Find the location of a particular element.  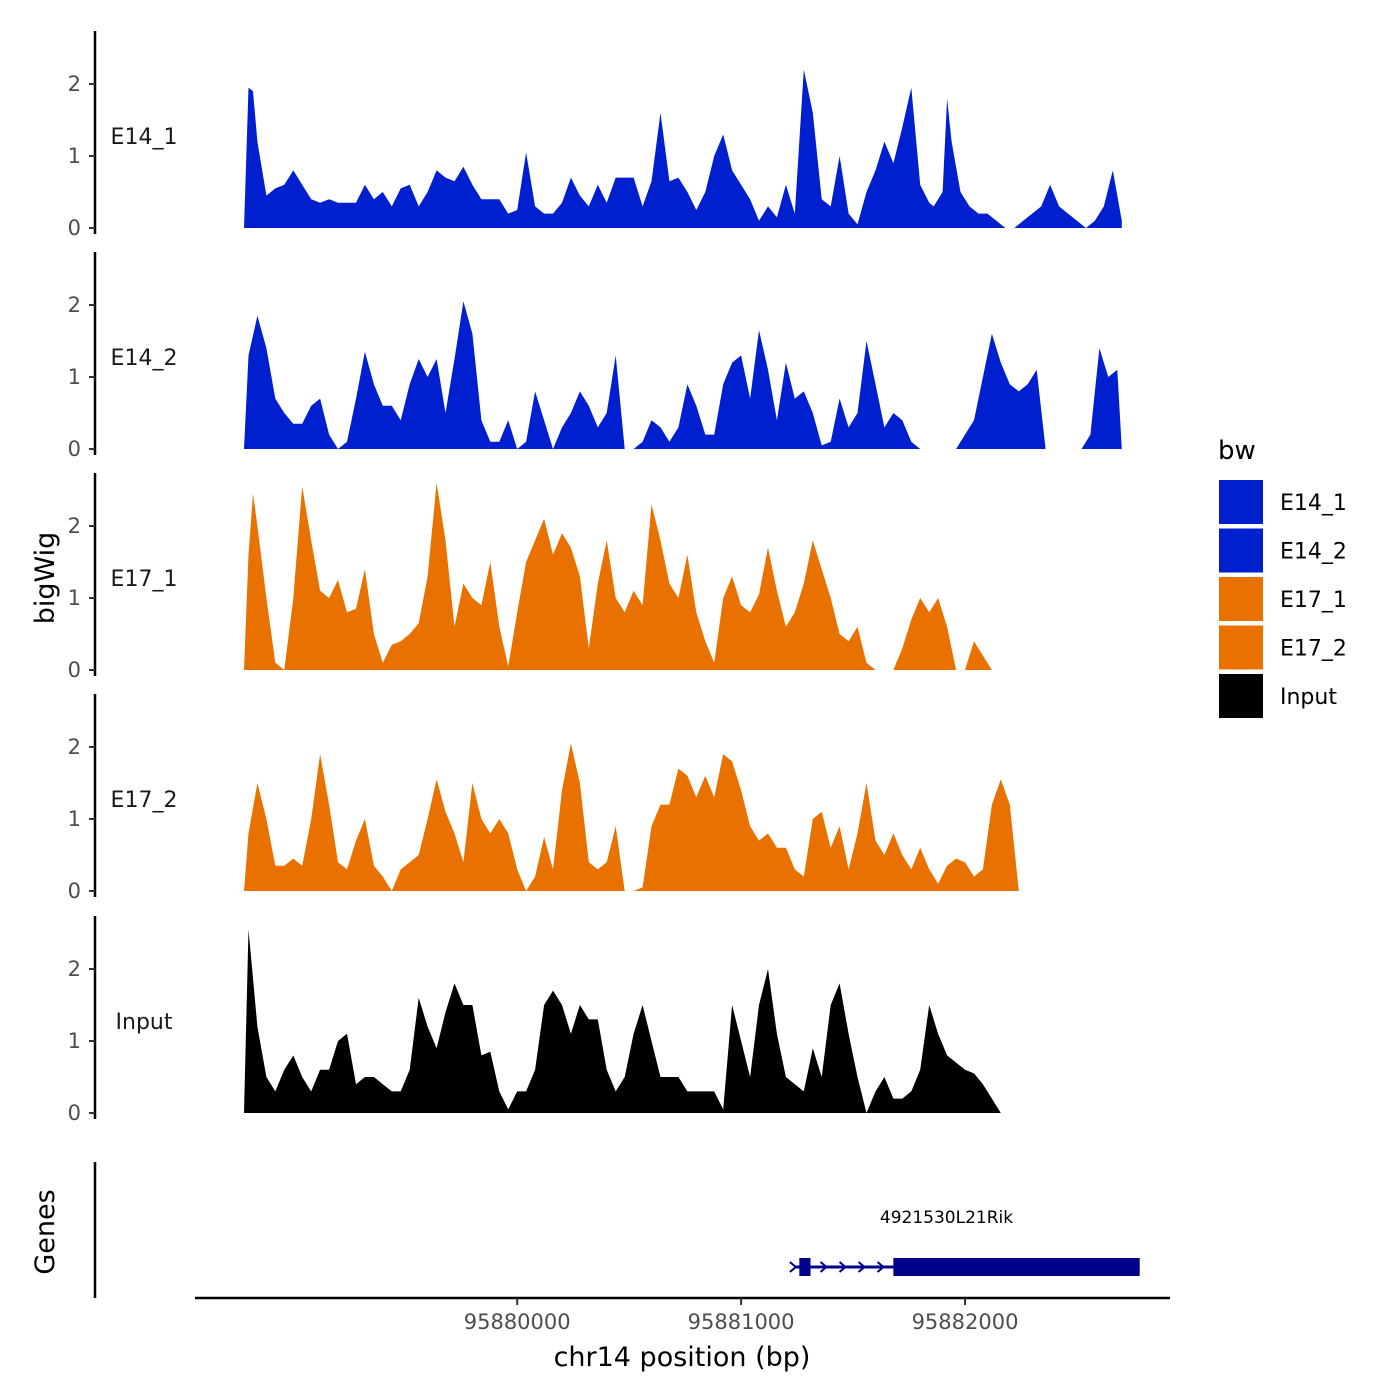

legend-label: E14_1 is located at coordinates (1313, 503).